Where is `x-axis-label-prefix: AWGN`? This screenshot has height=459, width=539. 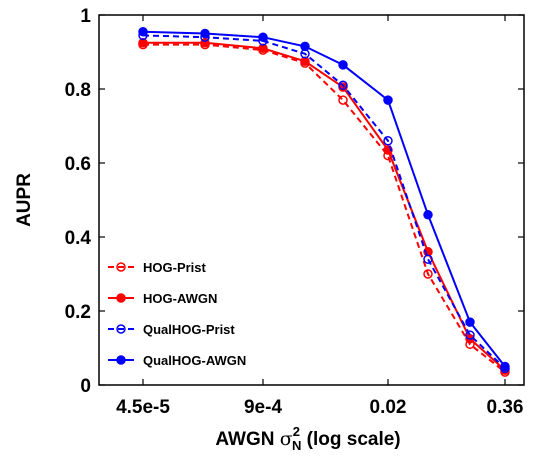
x-axis-label-prefix: AWGN is located at coordinates (247, 439).